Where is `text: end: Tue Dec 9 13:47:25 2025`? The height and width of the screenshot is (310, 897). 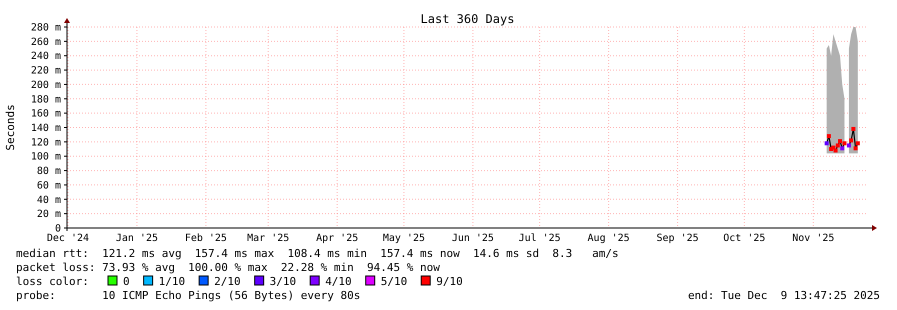
text: end: Tue Dec 9 13:47:25 2025 is located at coordinates (784, 295).